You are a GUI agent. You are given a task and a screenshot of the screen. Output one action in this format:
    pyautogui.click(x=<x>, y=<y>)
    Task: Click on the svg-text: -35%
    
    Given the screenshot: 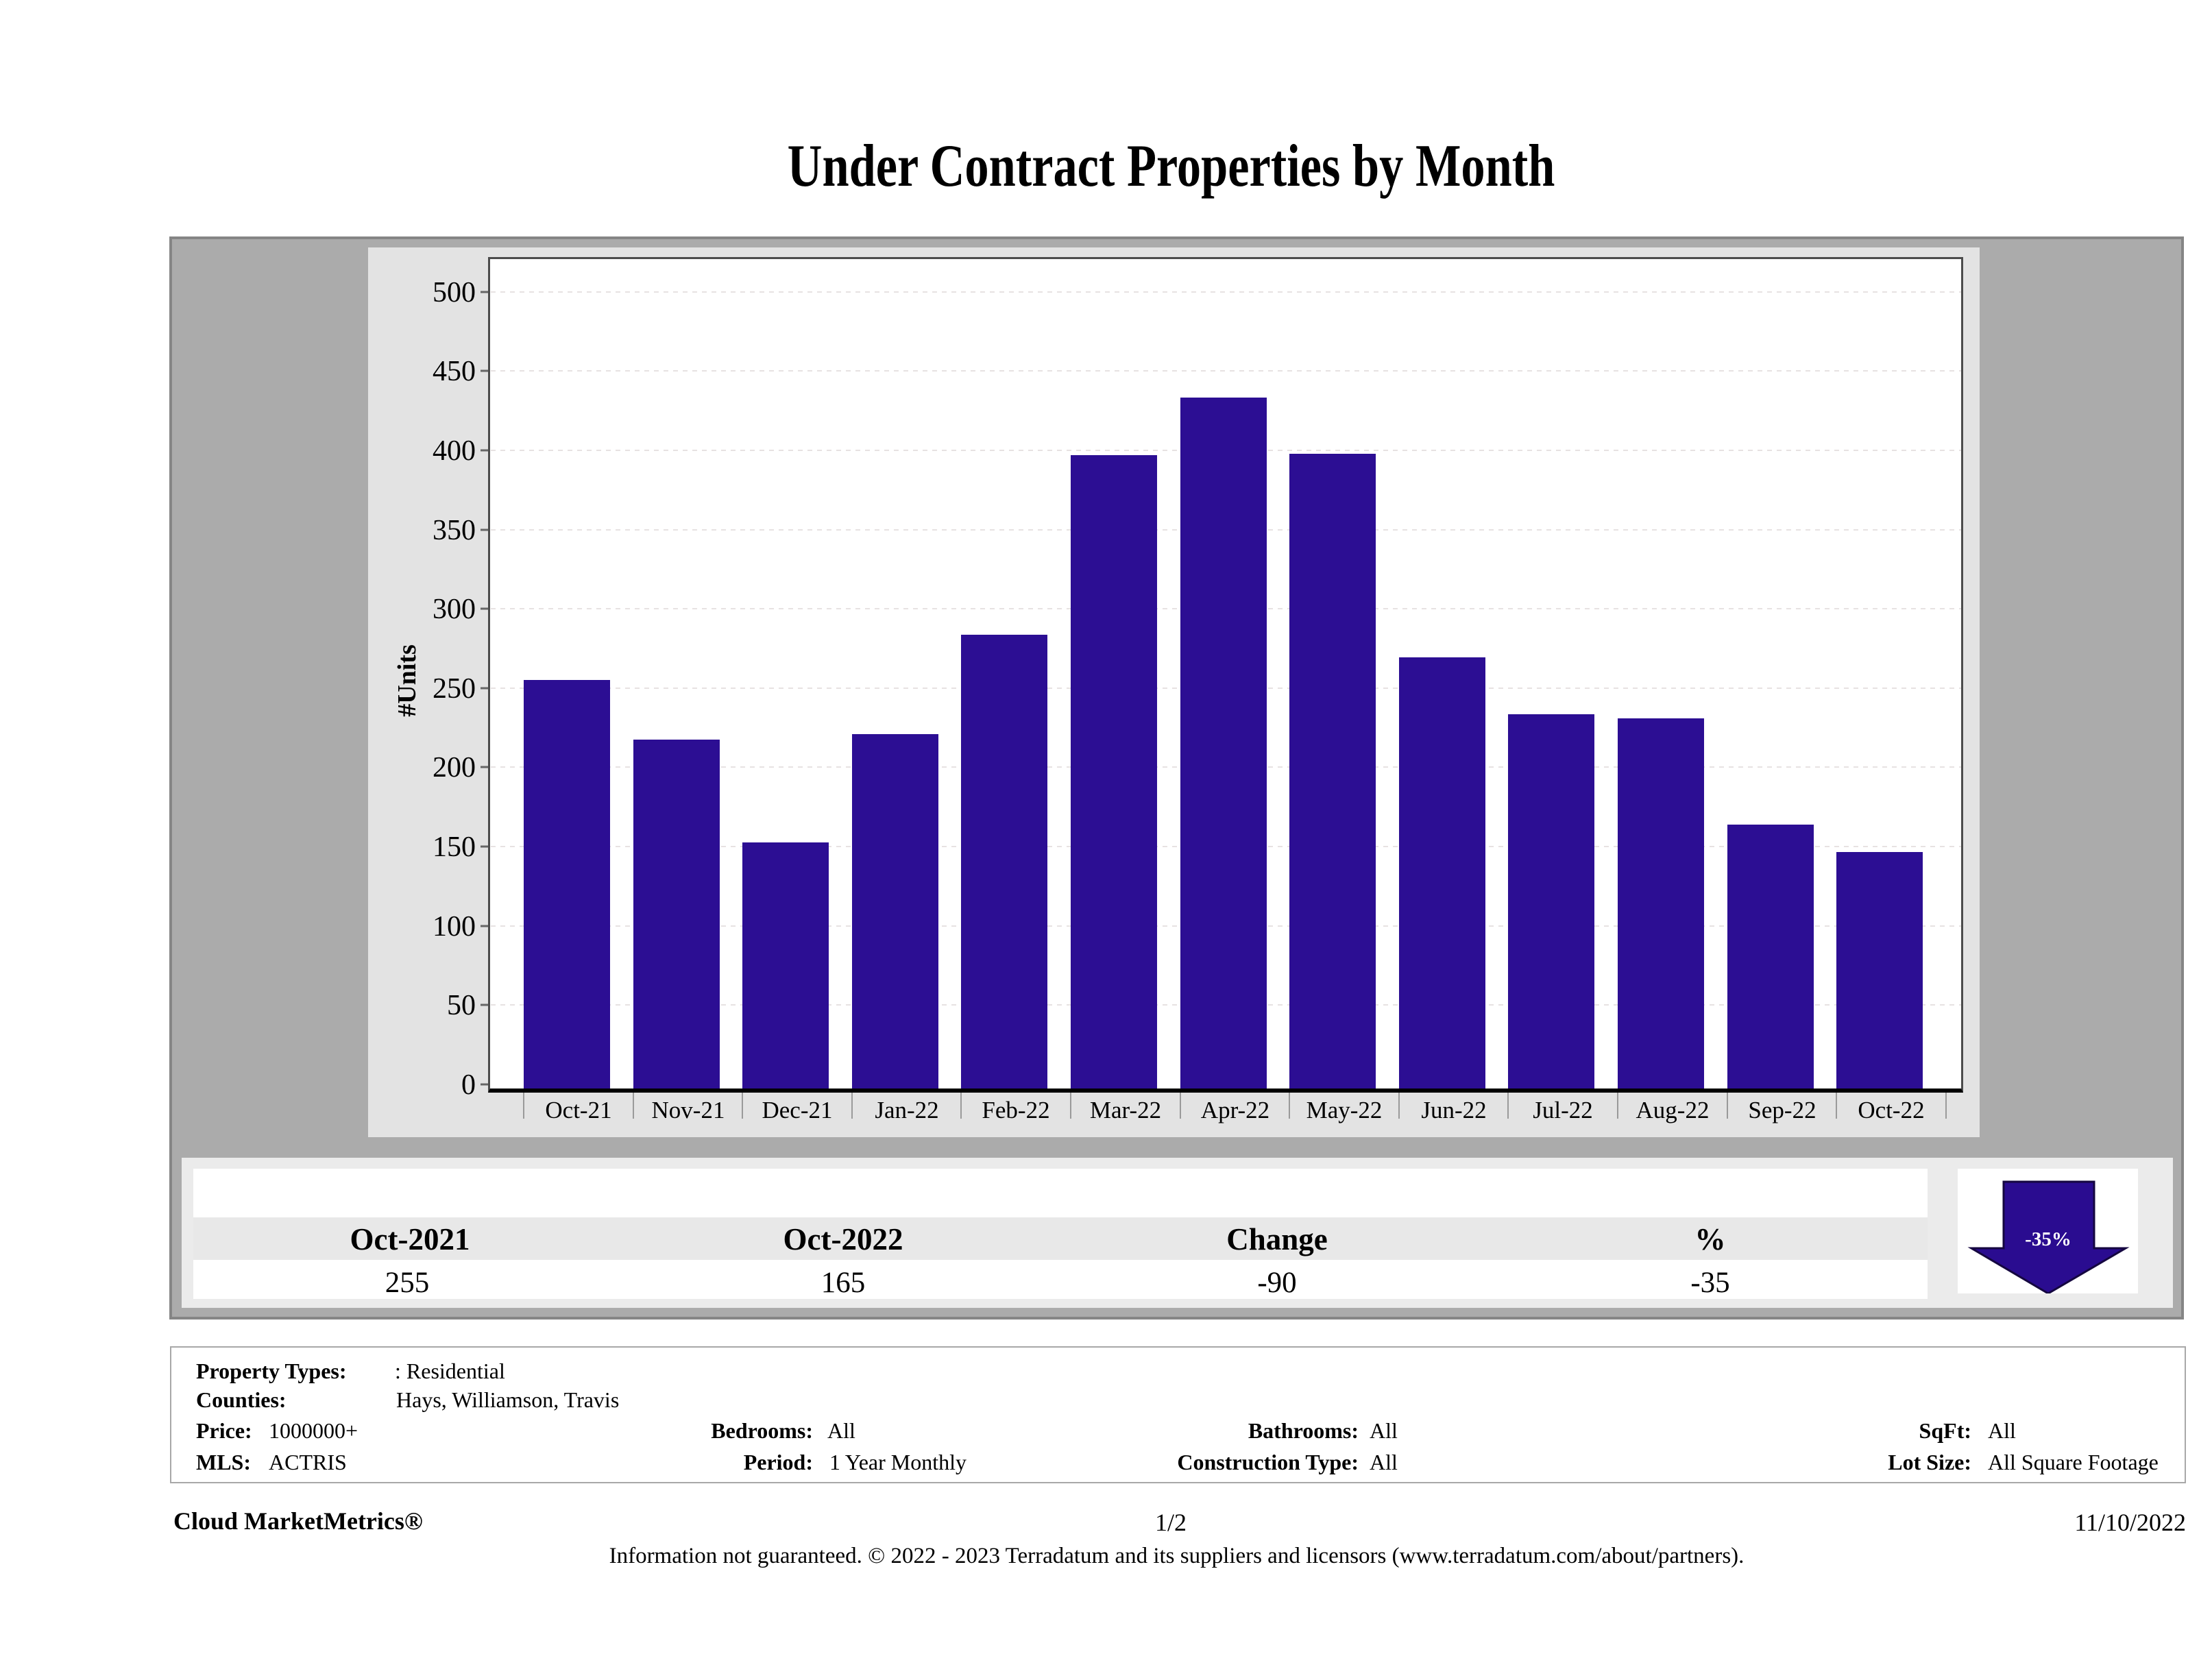 What is the action you would take?
    pyautogui.click(x=2048, y=1239)
    